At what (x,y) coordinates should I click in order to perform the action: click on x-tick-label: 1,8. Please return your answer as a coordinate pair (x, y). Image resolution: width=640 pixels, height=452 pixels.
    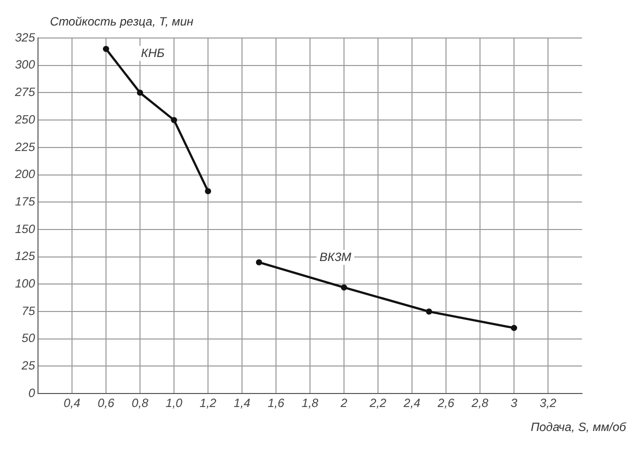
    Looking at the image, I should click on (310, 403).